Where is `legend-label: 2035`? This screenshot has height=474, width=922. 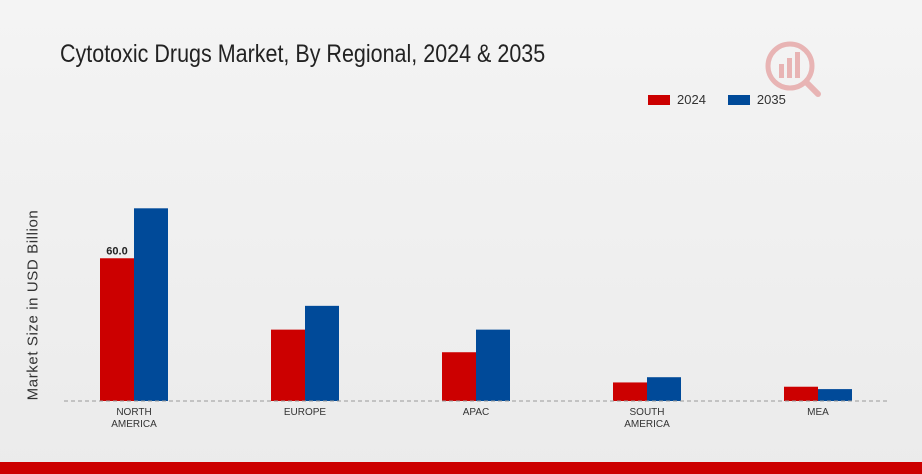 legend-label: 2035 is located at coordinates (771, 99).